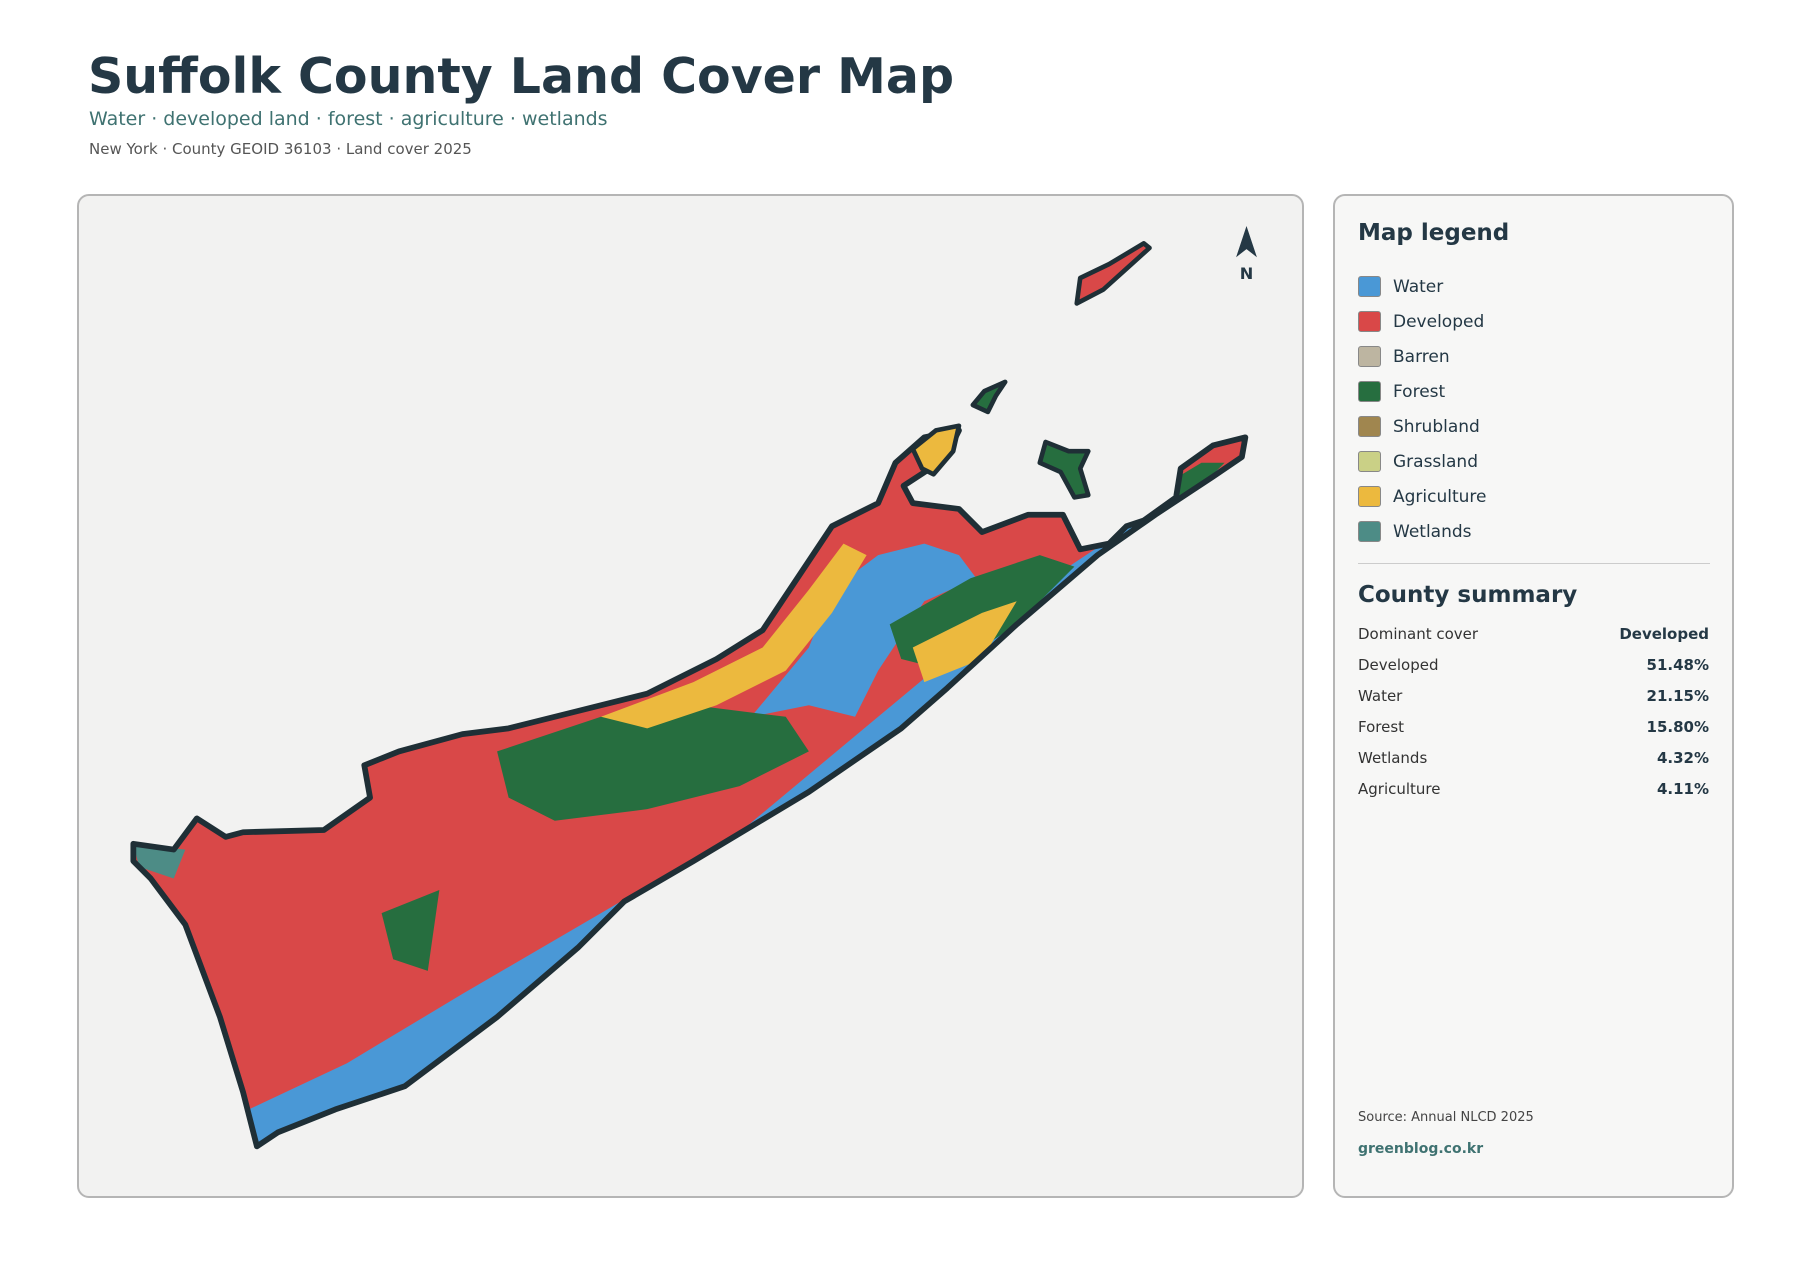 The height and width of the screenshot is (1273, 1800). Describe the element at coordinates (1421, 1149) in the screenshot. I see `site: greenblog.co.kr` at that location.